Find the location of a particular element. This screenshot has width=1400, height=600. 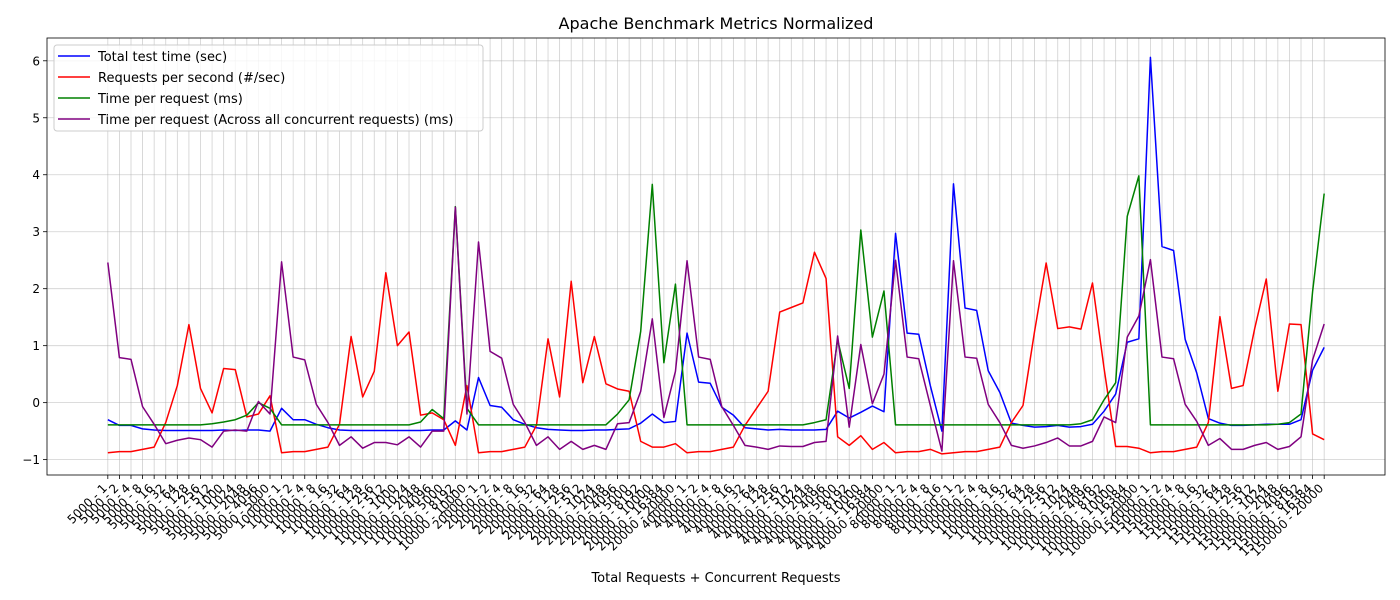

y-tick-label: 2 is located at coordinates (36, 289).